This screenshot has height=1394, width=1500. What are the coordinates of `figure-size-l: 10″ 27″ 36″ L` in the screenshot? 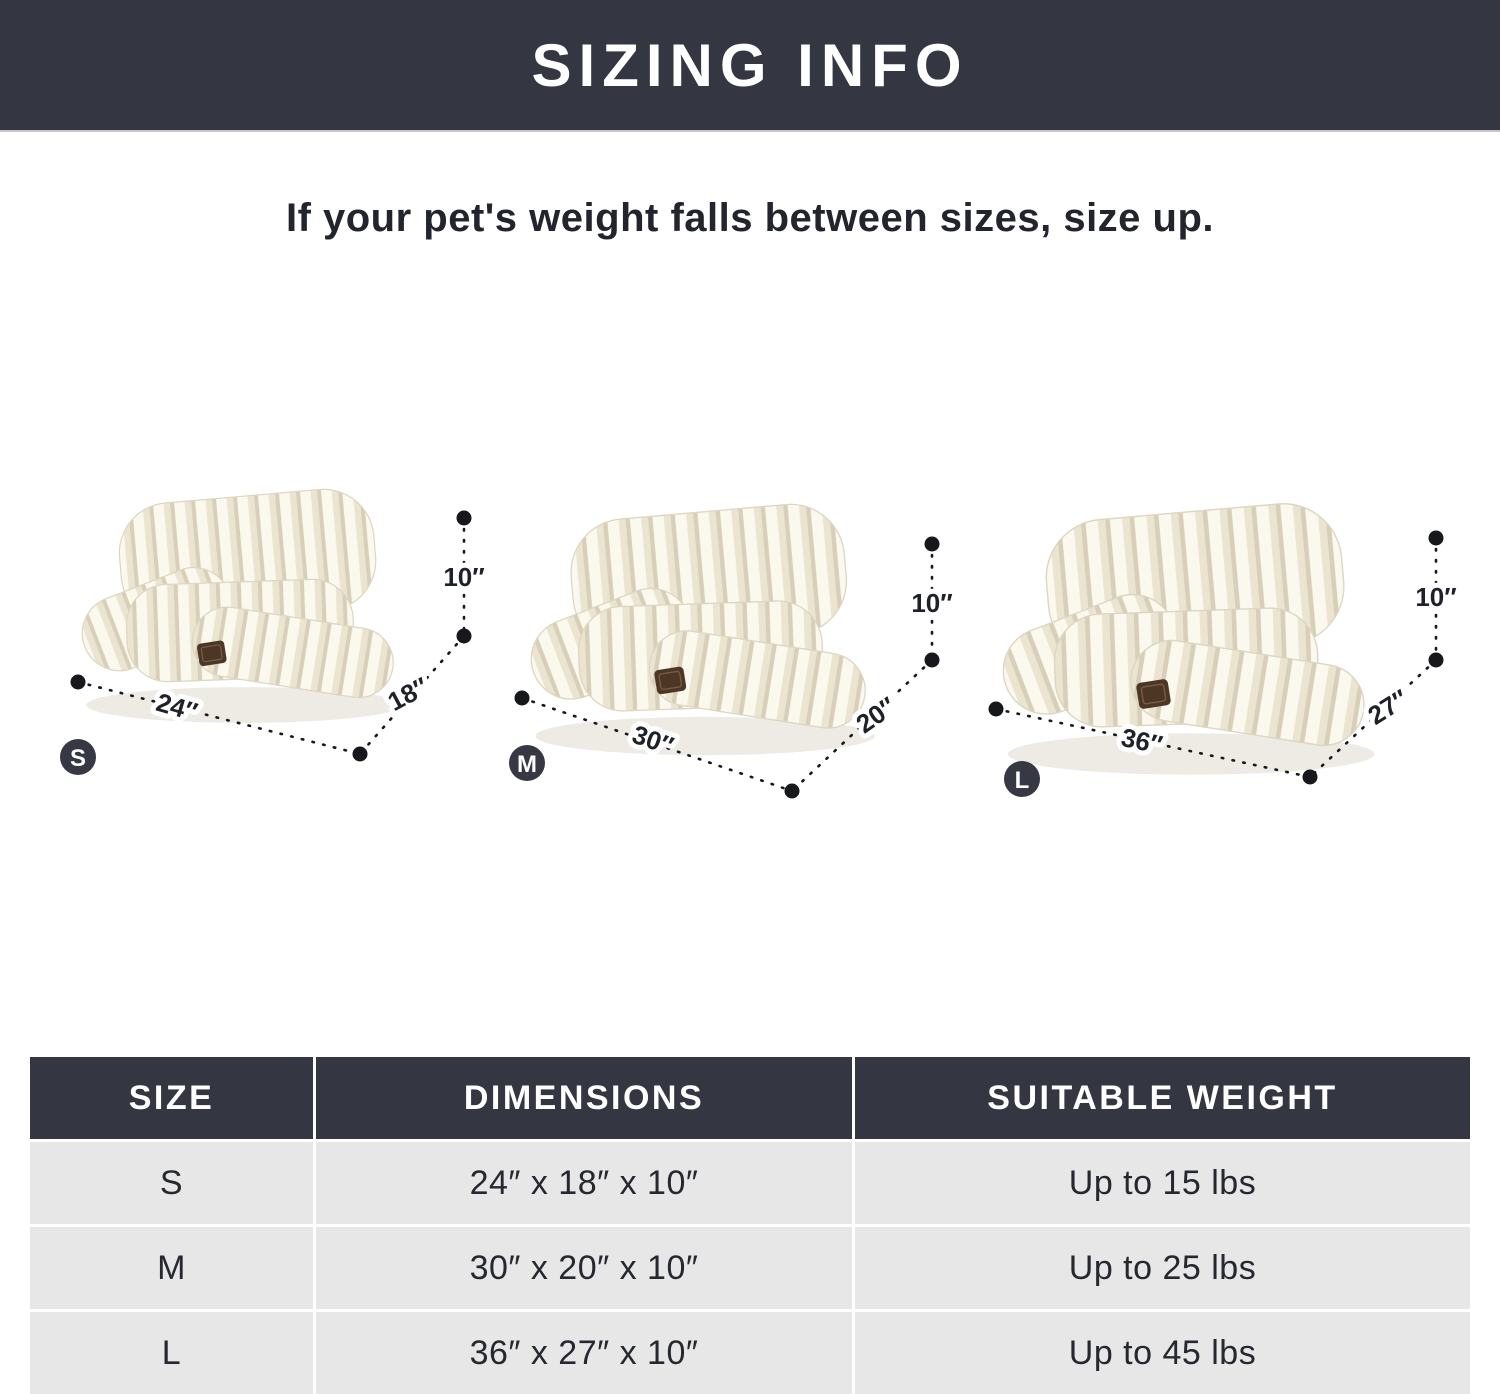 It's located at (1237, 640).